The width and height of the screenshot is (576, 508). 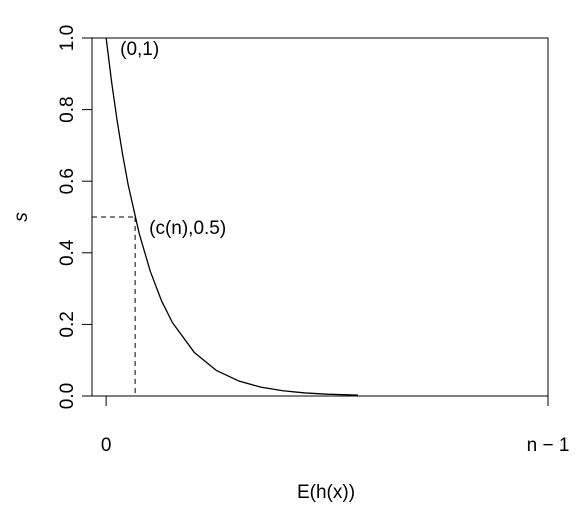 I want to click on y-tick-label: 0.0, so click(x=67, y=396).